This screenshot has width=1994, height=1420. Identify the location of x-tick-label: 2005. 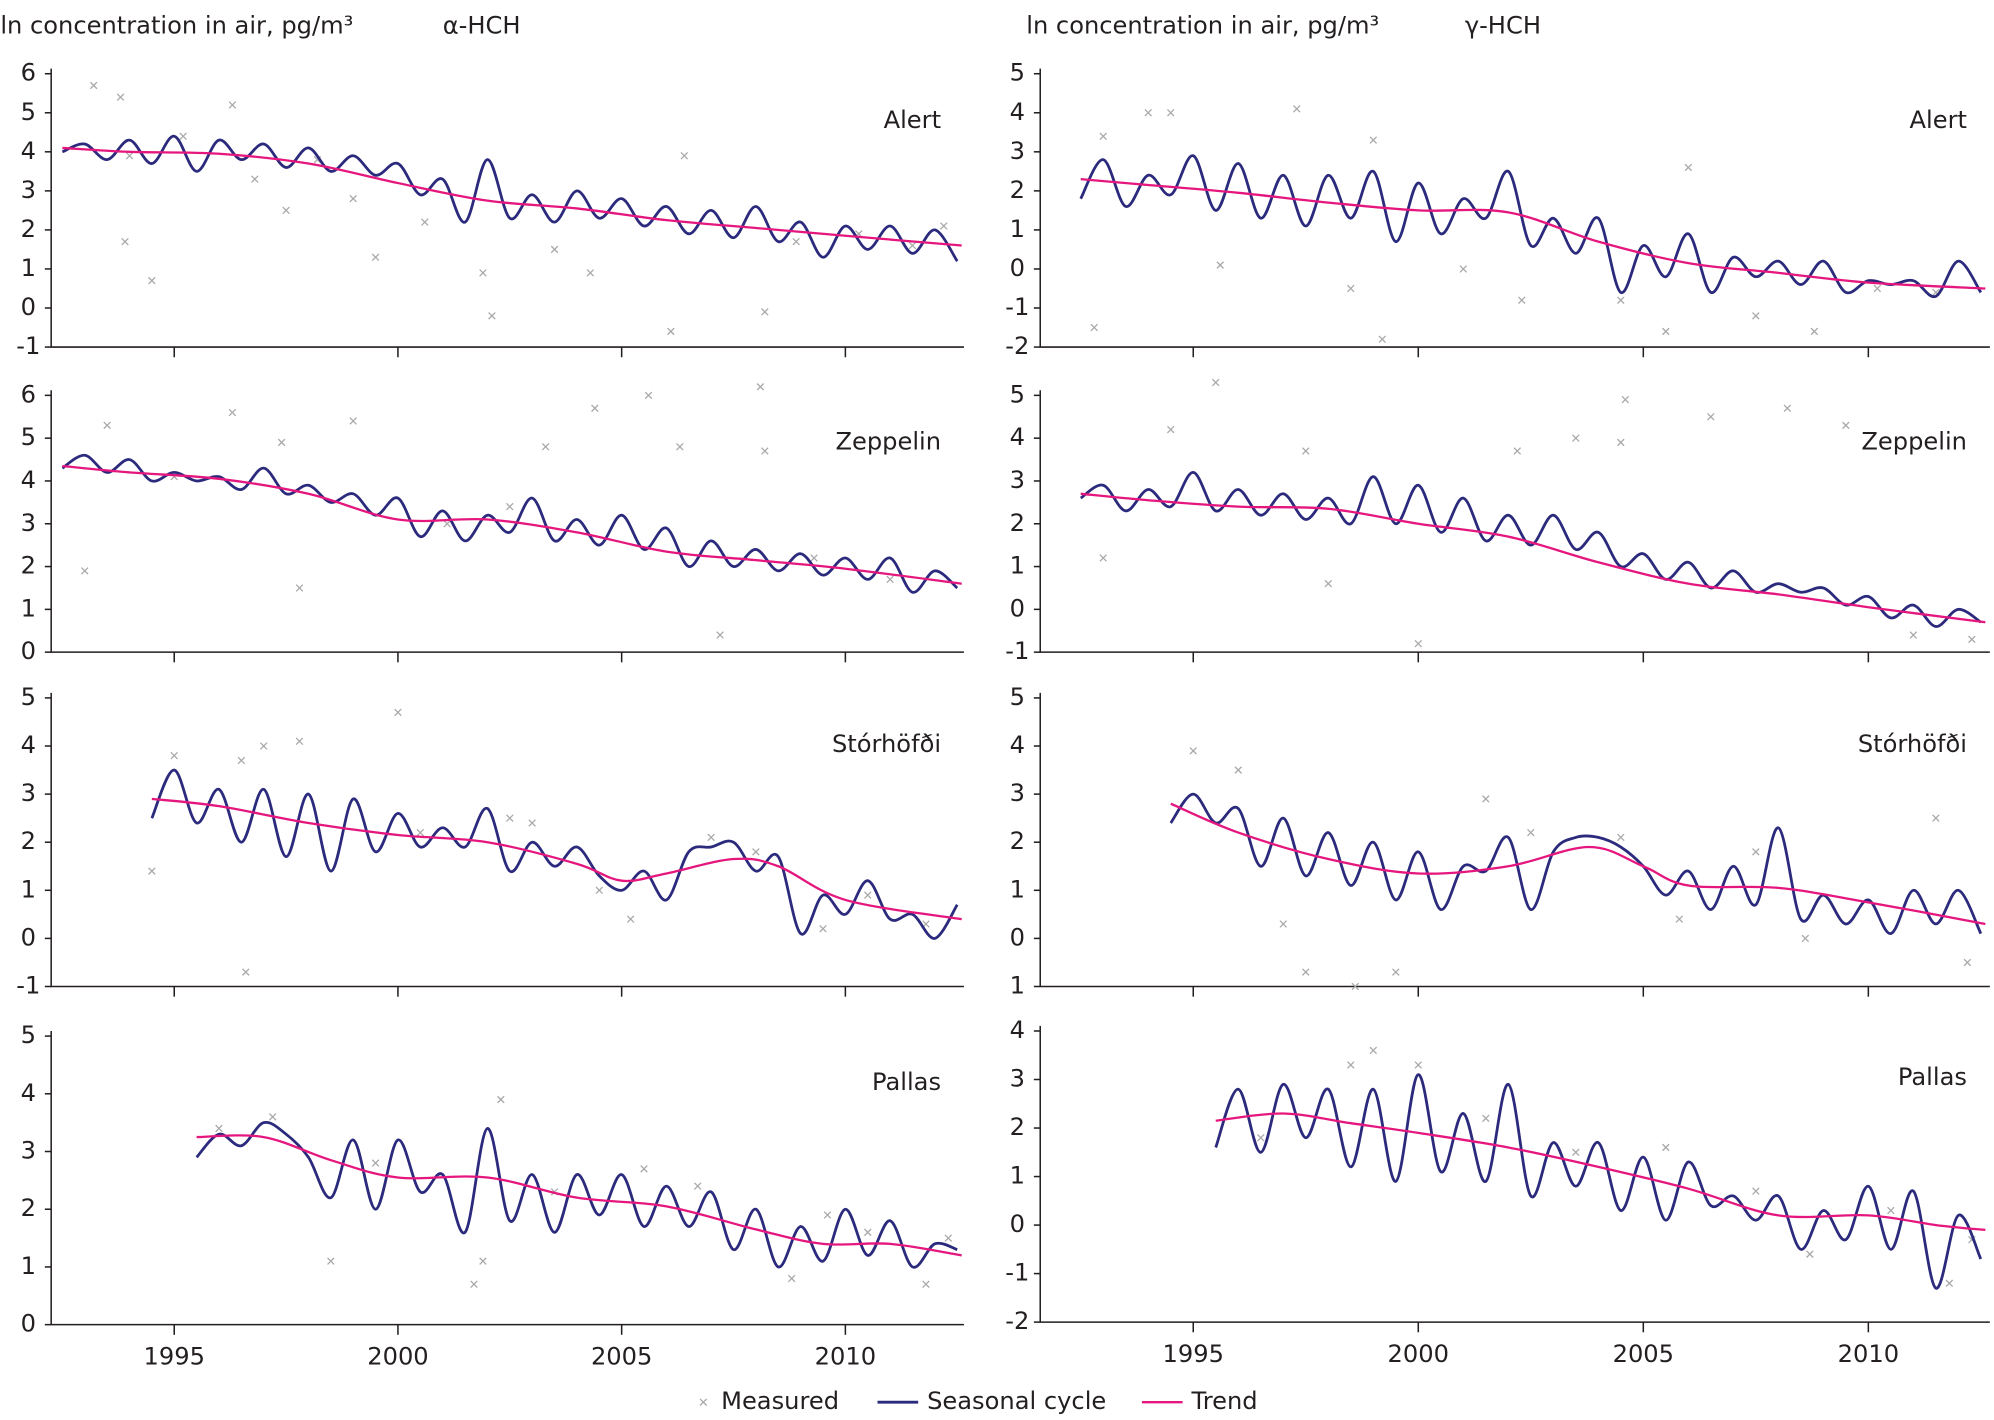
(621, 1357).